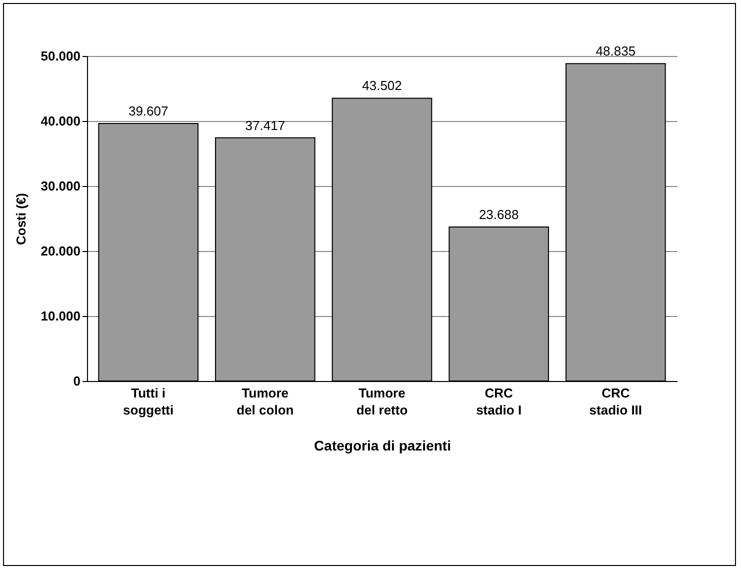 This screenshot has height=571, width=741. I want to click on y-tick-label: 30.000, so click(60, 186).